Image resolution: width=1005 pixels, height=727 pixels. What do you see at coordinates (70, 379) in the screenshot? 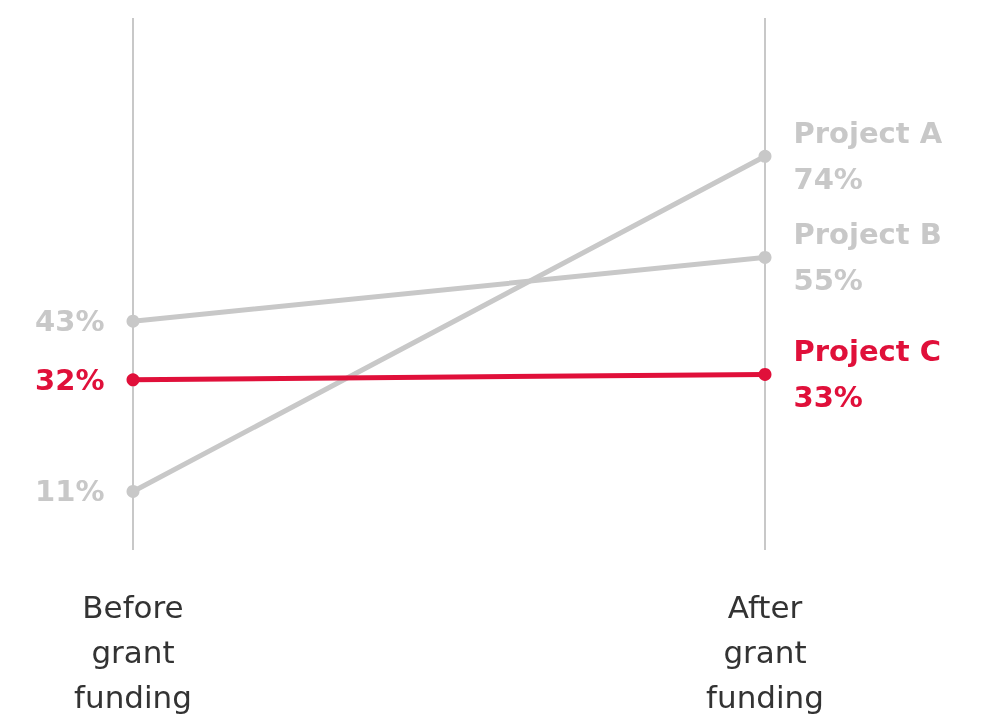
I see `data-label: 32%` at bounding box center [70, 379].